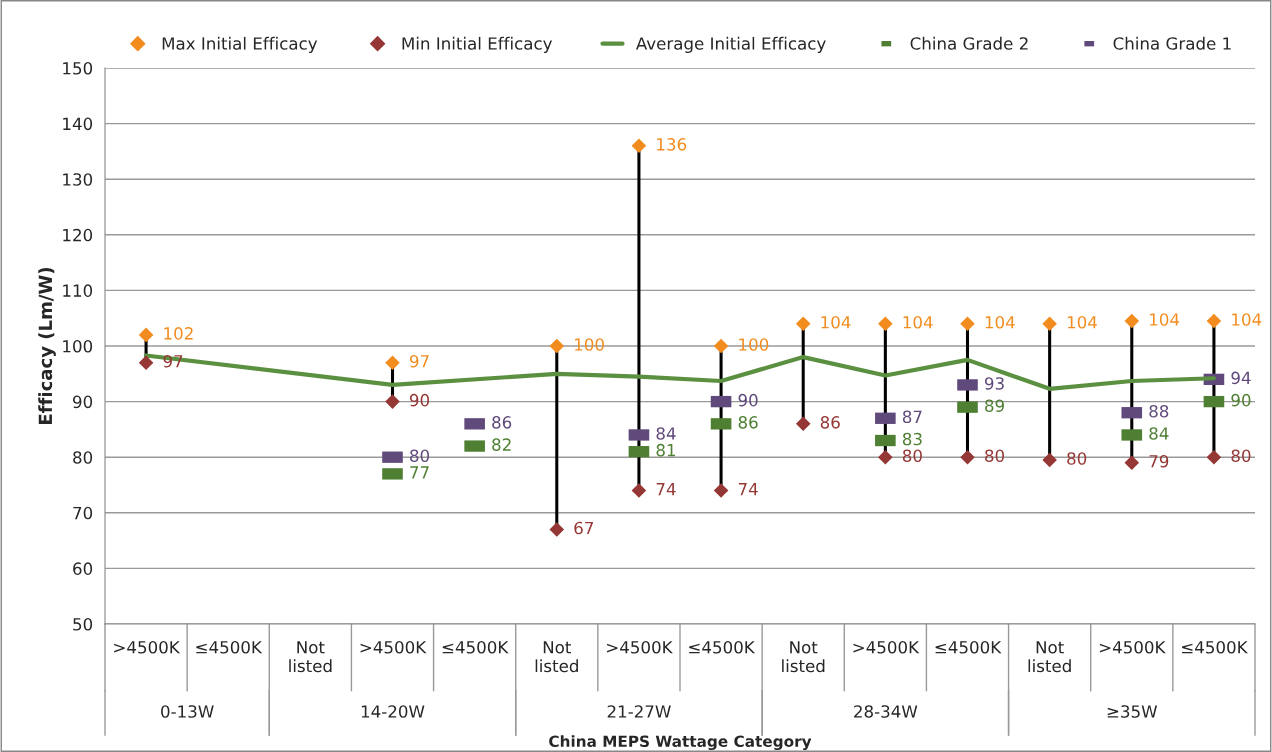  I want to click on text: 28-34W, so click(886, 711).